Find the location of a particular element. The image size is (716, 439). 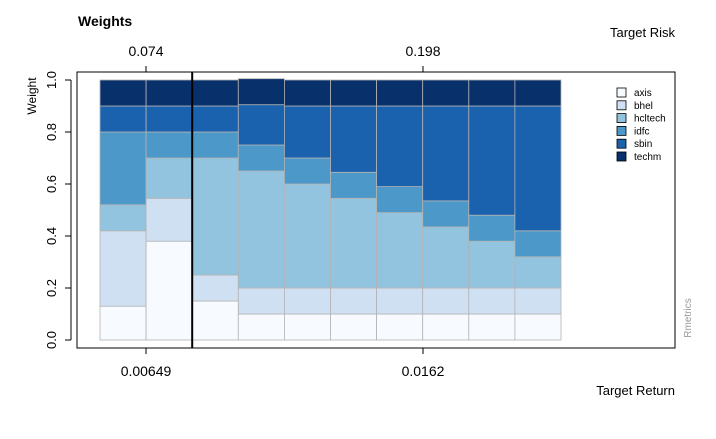

top-tick-label: 0.074 is located at coordinates (145, 51).